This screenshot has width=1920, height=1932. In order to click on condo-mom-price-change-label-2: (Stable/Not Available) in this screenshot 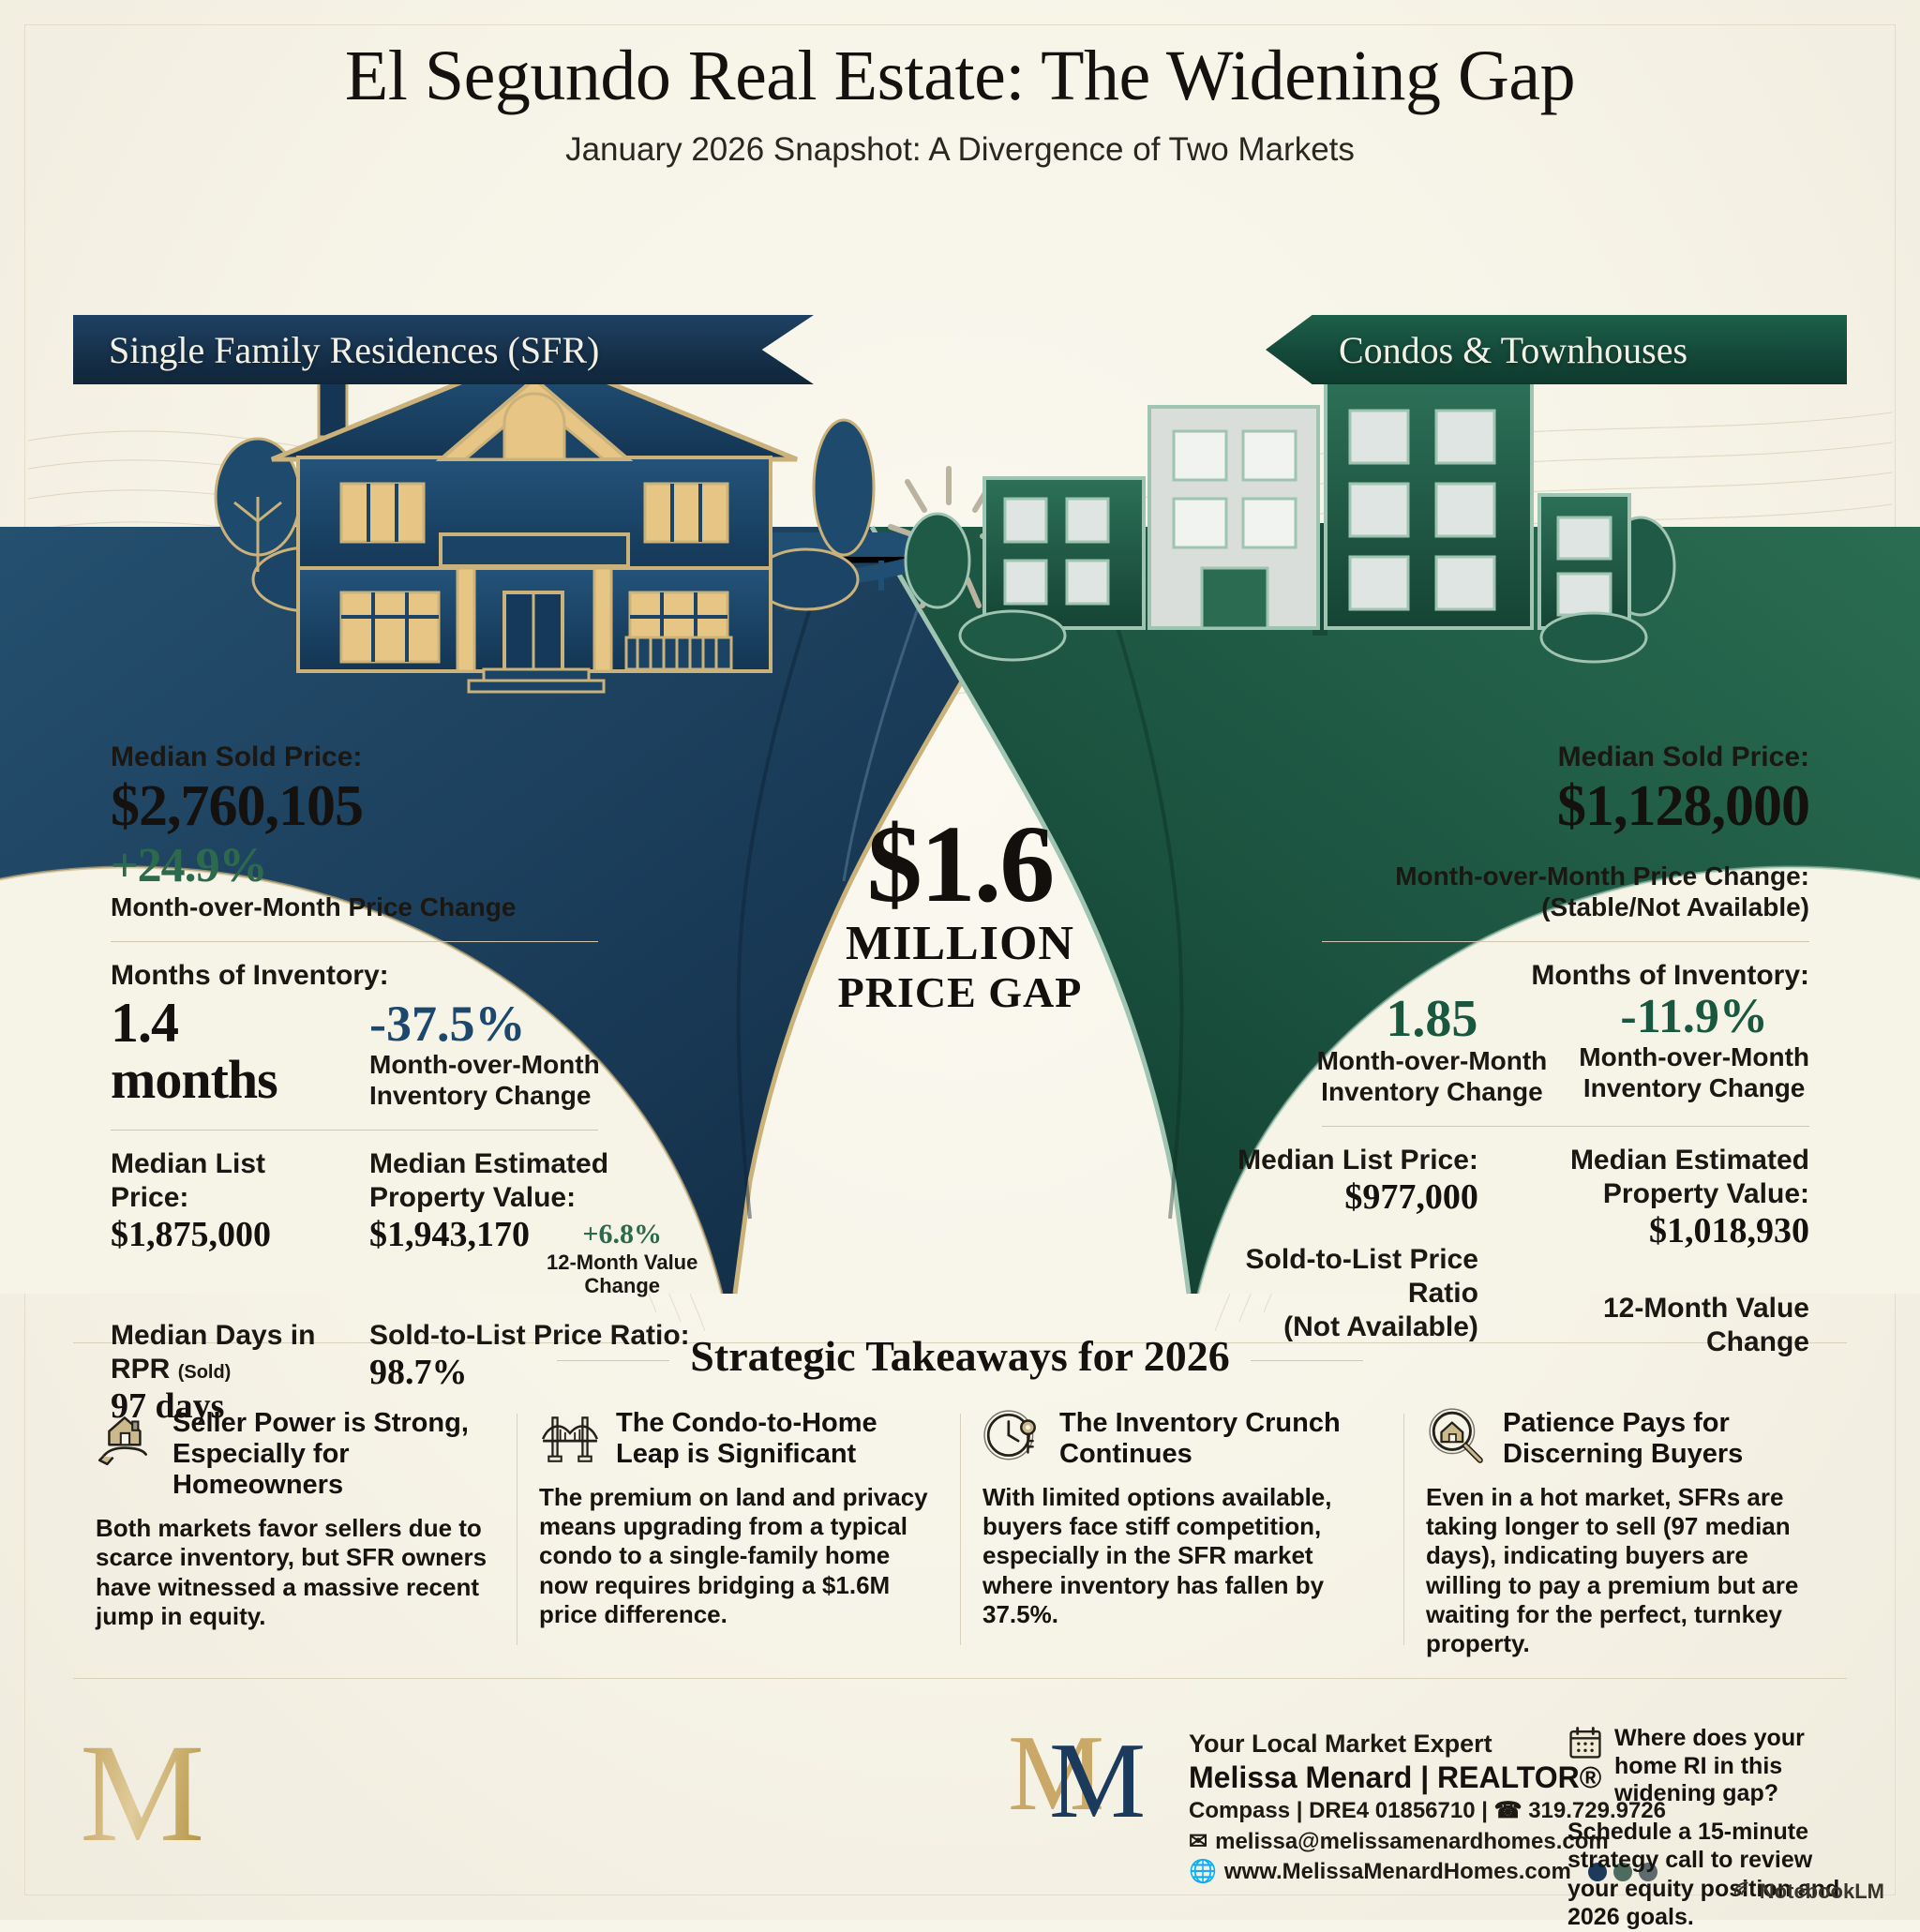, I will do `click(1675, 906)`.